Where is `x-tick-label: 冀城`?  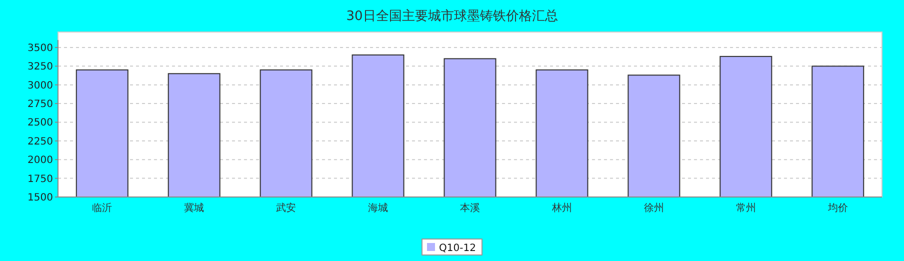 x-tick-label: 冀城 is located at coordinates (194, 208).